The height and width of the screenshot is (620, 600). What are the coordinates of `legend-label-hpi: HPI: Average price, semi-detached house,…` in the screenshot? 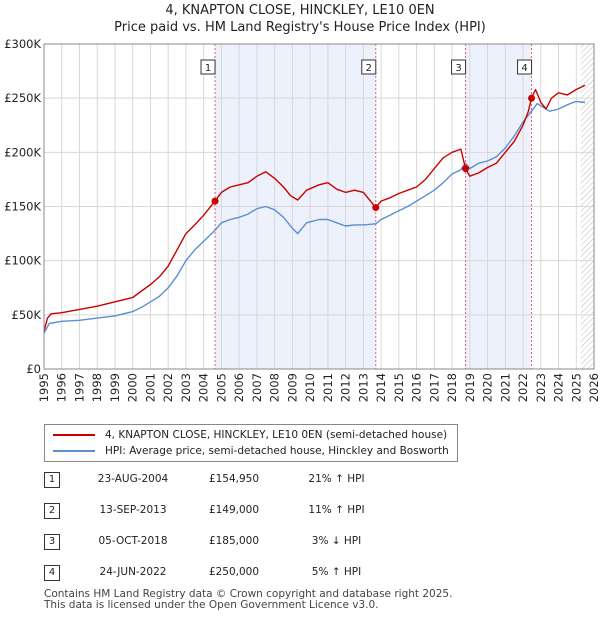 It's located at (277, 451).